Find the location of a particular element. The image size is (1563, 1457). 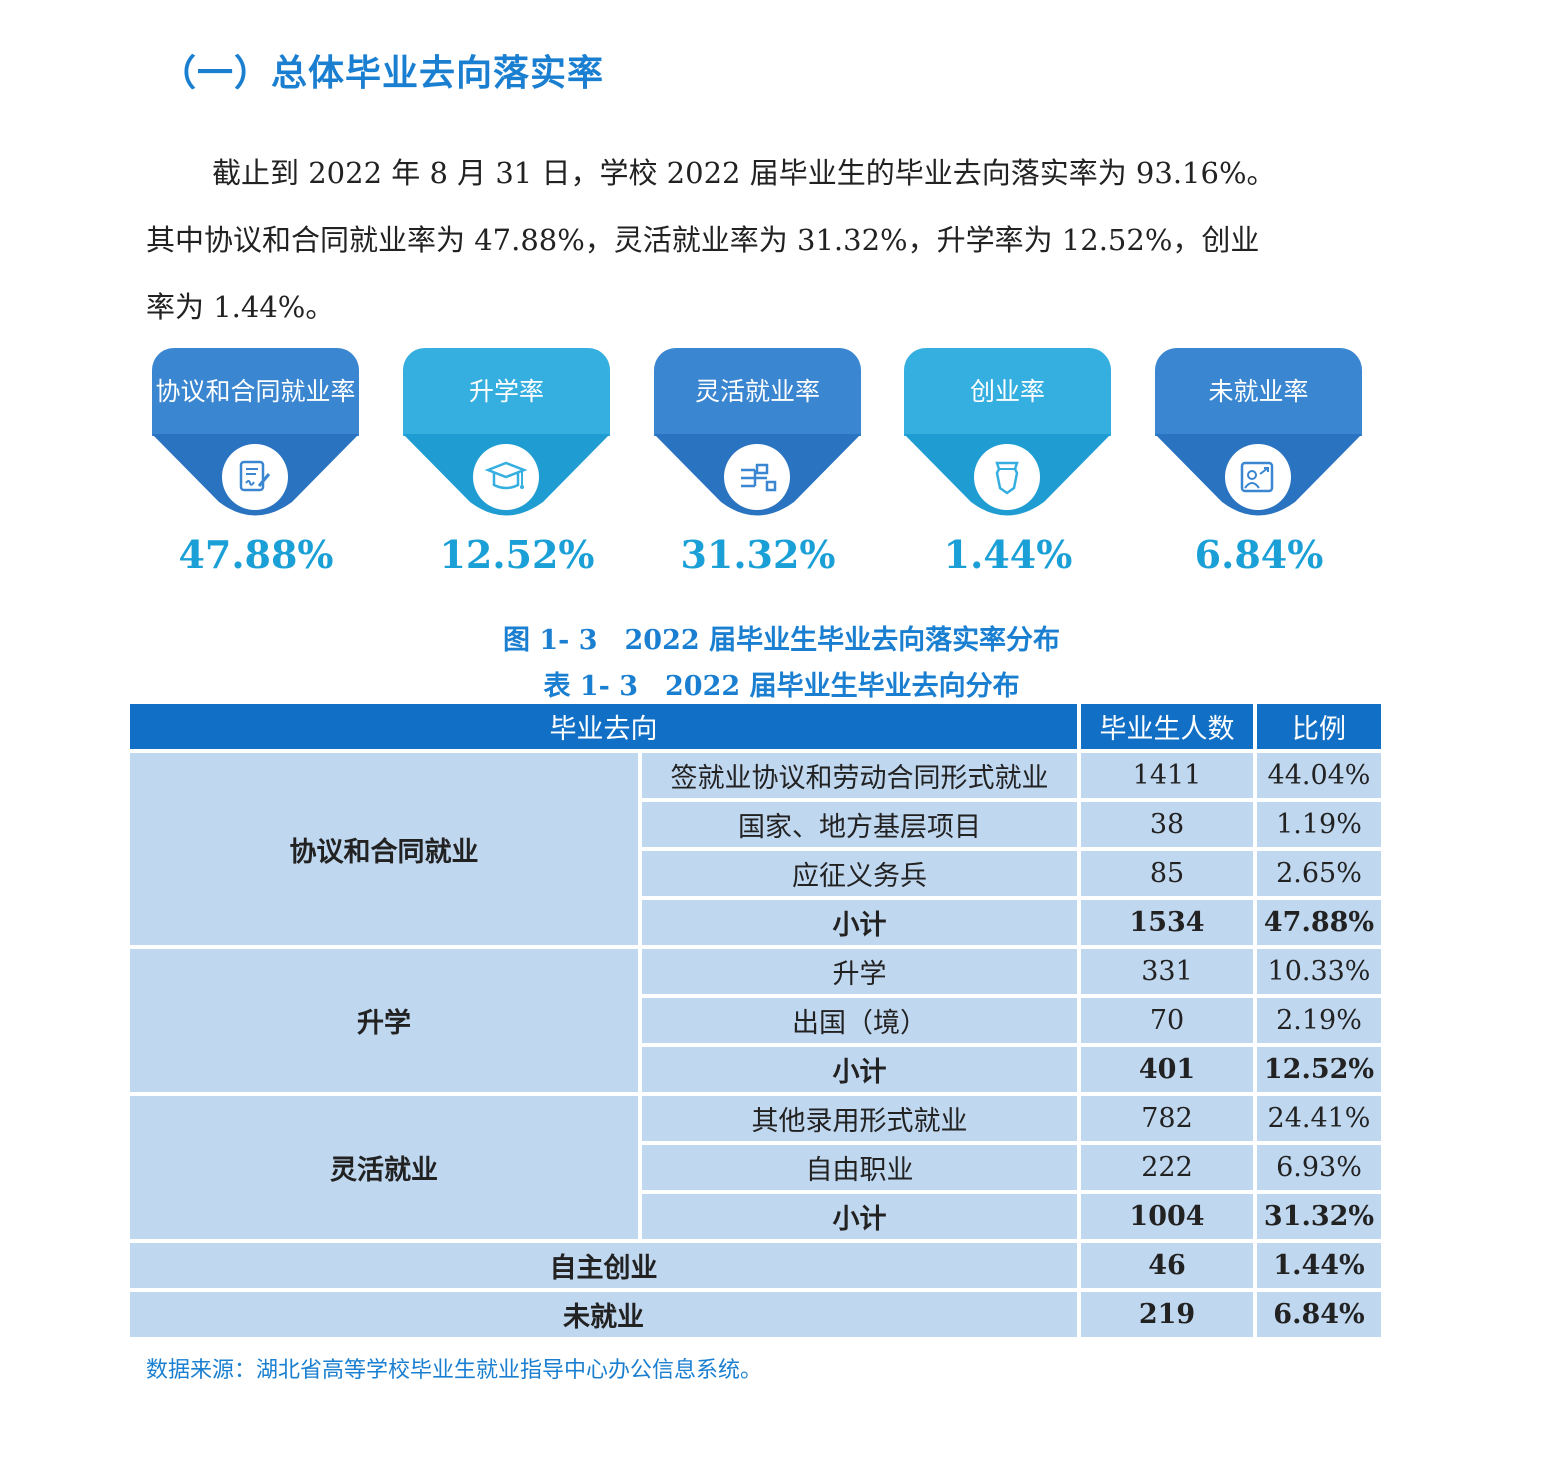

table-row: 自主创业 46 1.44% is located at coordinates (755, 1265).